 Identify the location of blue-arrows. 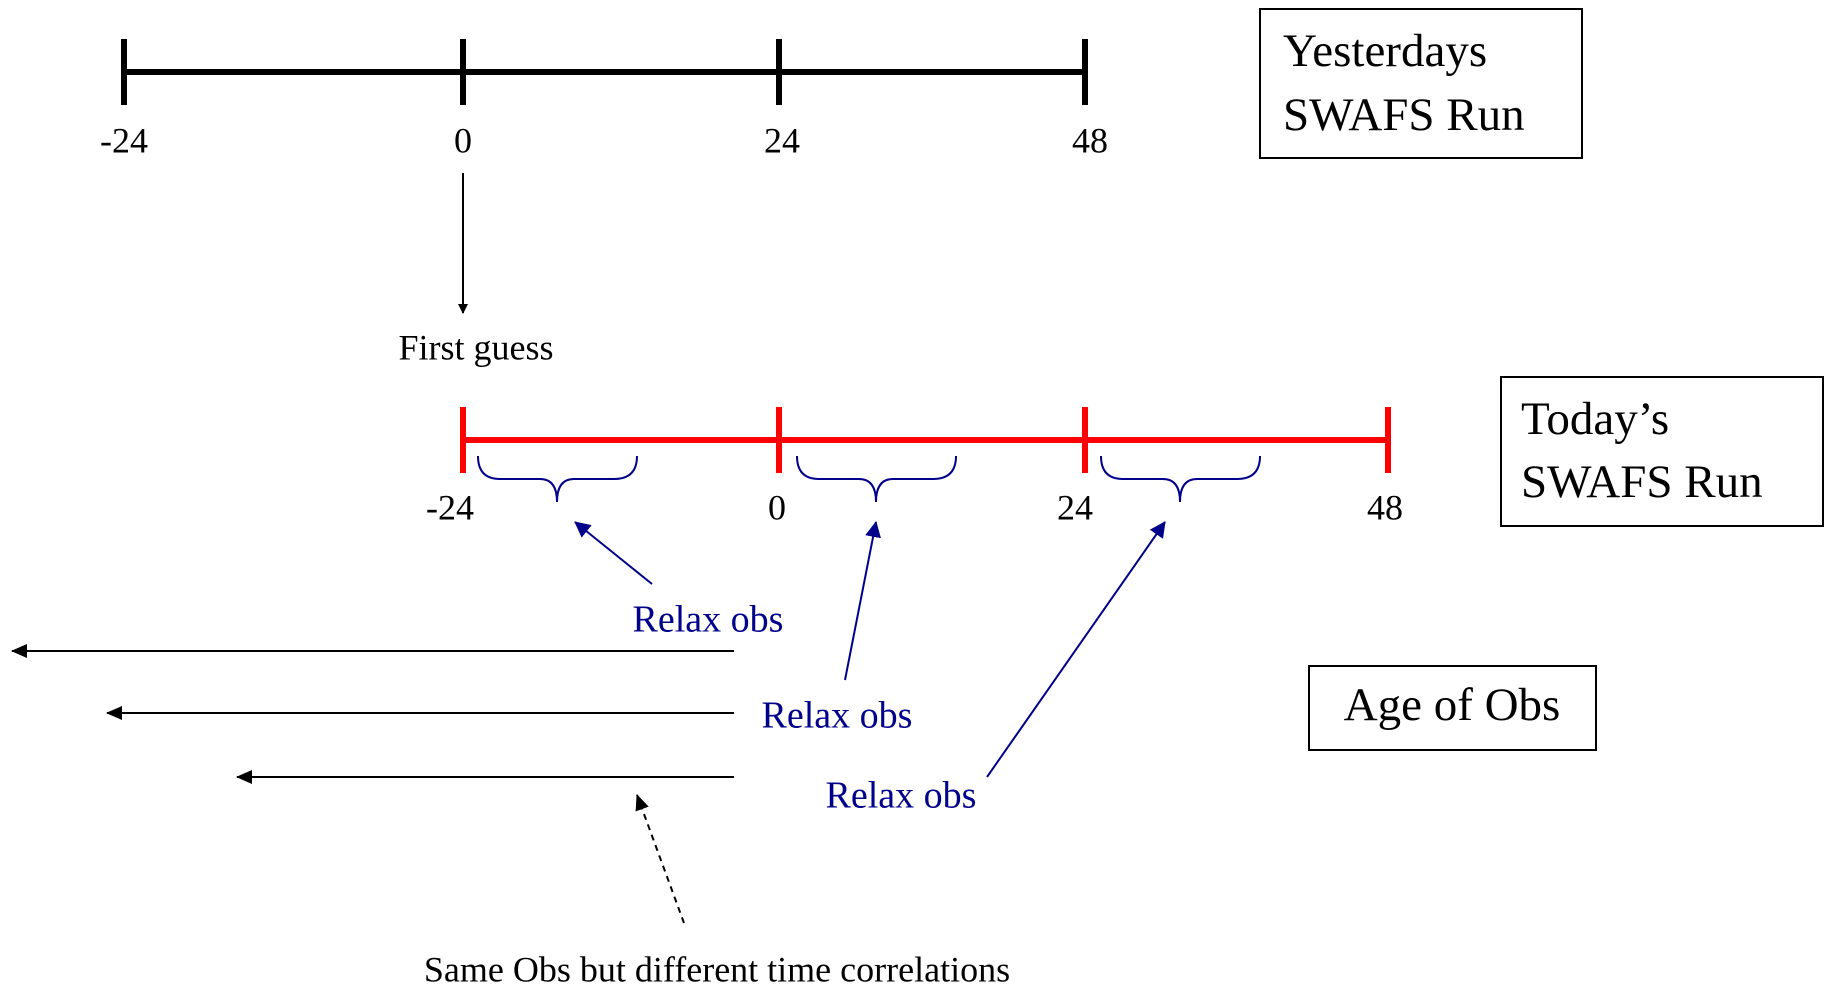
(870, 649).